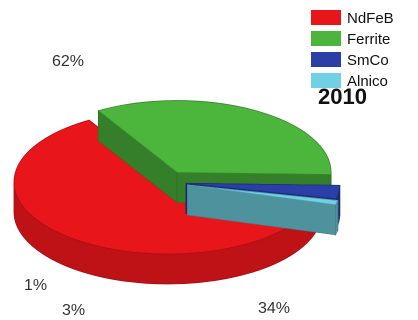  Describe the element at coordinates (342, 96) in the screenshot. I see `chart-title: 2010` at that location.